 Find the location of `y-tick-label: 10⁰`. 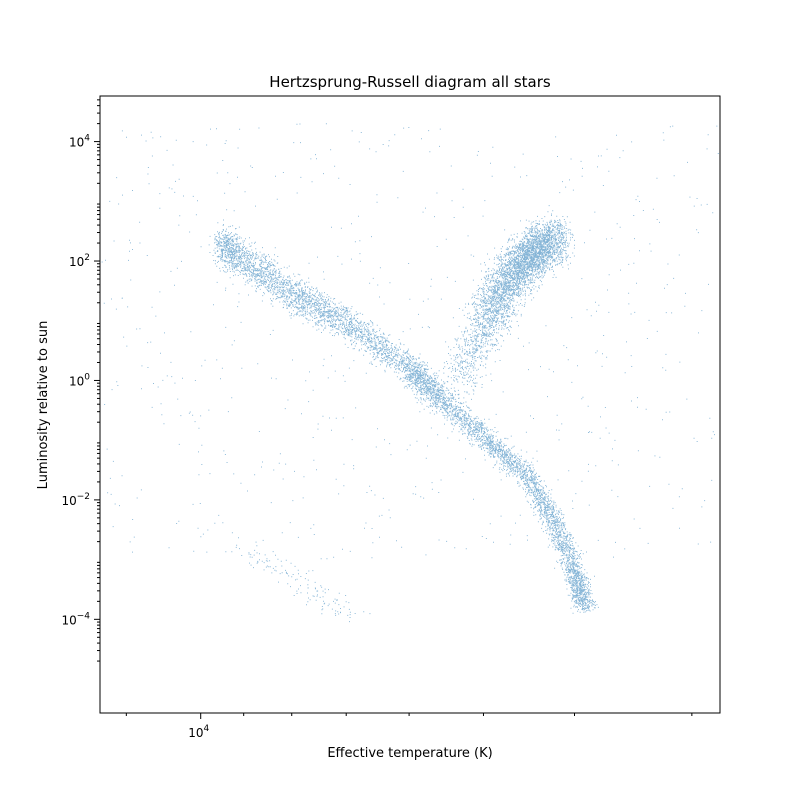

y-tick-label: 10⁰ is located at coordinates (79, 380).